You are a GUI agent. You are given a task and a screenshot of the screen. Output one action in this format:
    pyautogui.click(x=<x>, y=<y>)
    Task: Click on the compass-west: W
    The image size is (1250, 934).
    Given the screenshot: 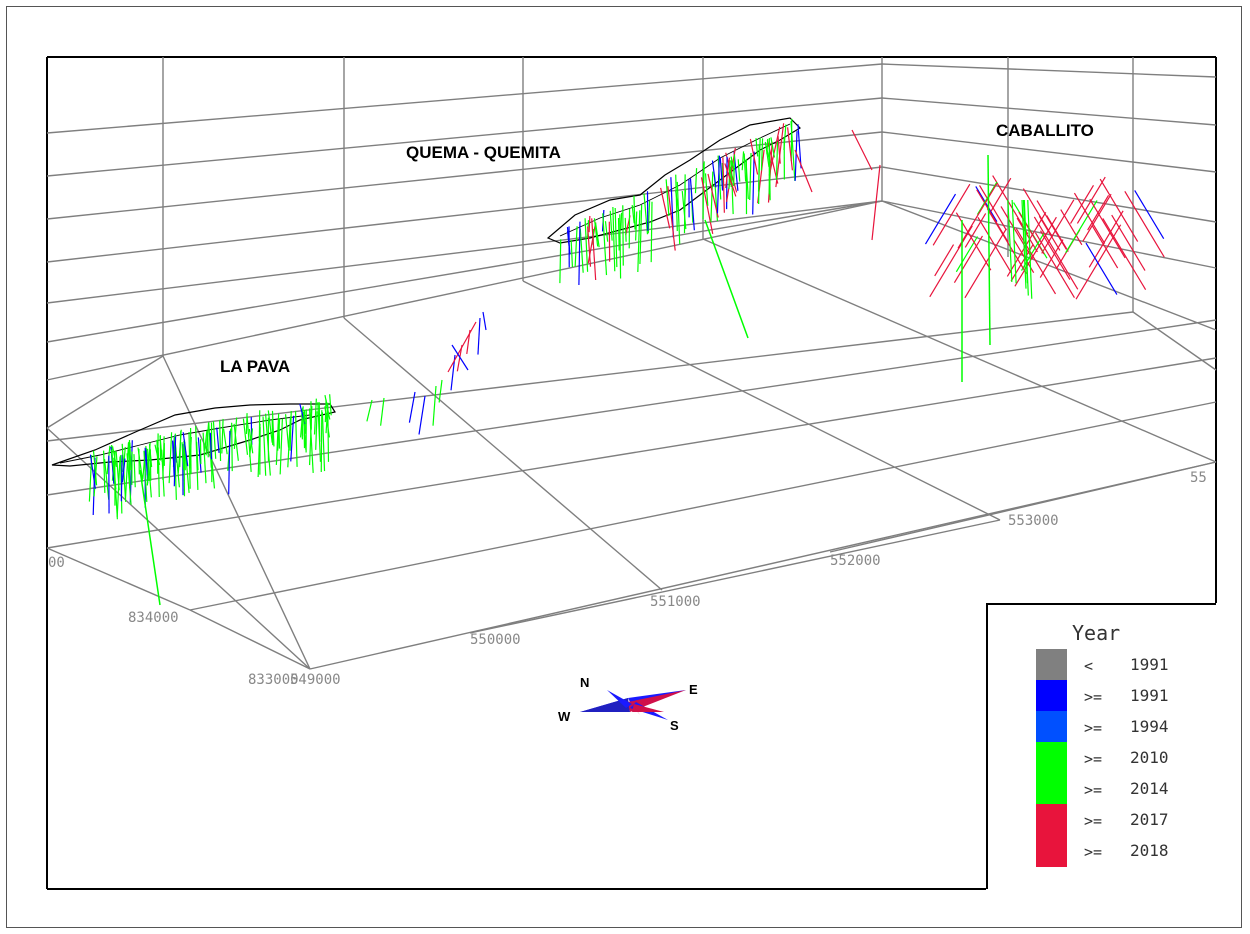 What is the action you would take?
    pyautogui.click(x=564, y=716)
    